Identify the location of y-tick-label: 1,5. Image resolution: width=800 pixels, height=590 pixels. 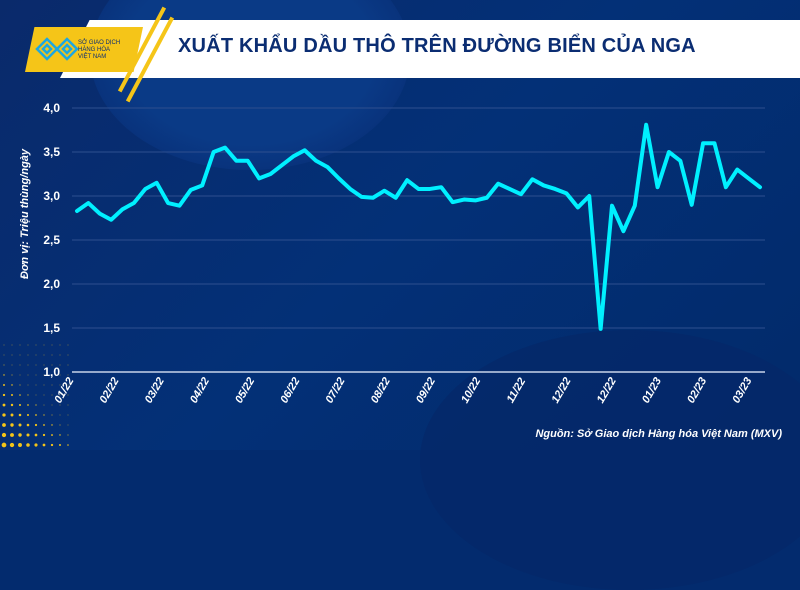
(51, 328).